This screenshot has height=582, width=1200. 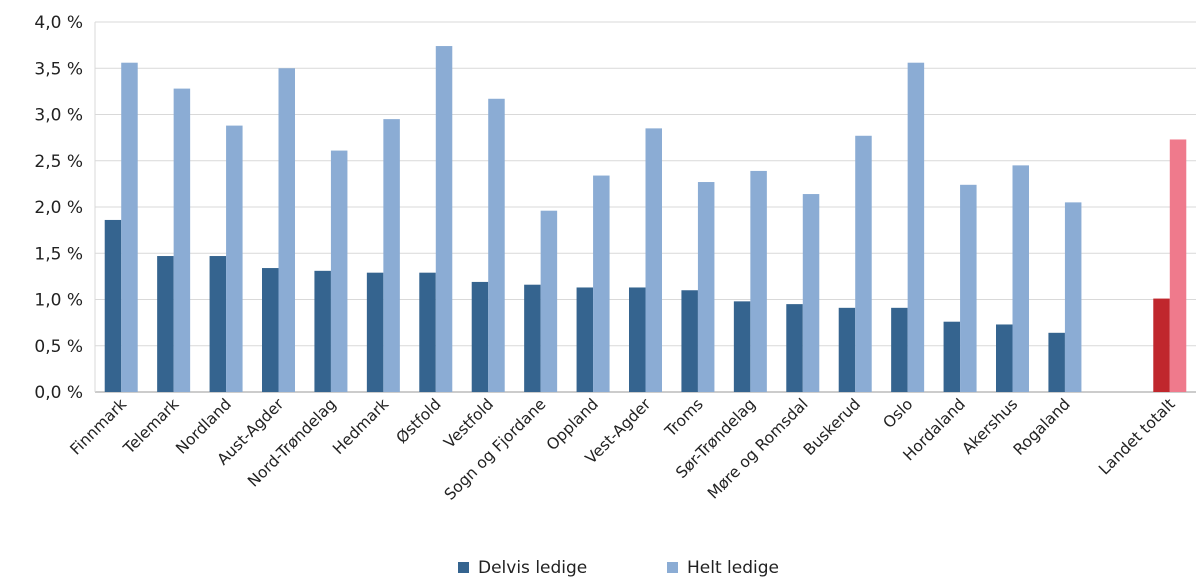 What do you see at coordinates (706, 287) in the screenshot?
I see `bar-helt-ledige-troms` at bounding box center [706, 287].